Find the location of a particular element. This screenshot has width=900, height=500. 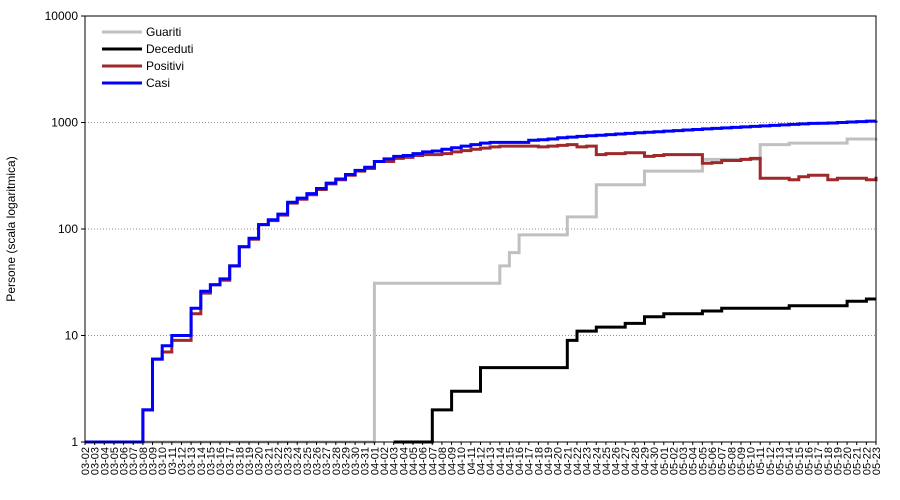

x-tick-label: 03-31 is located at coordinates (366, 461).